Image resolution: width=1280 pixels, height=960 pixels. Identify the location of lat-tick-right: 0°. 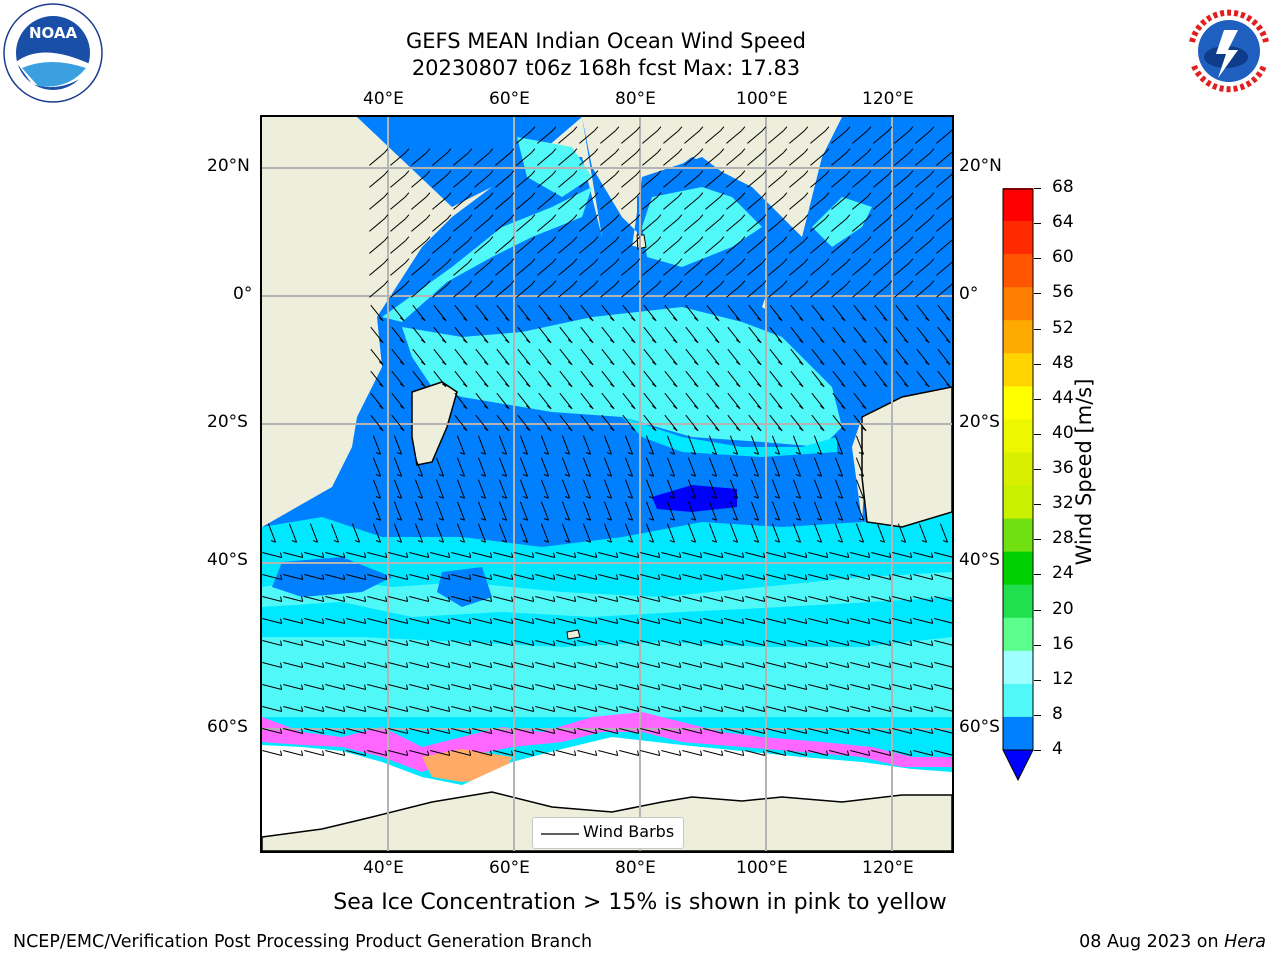
(969, 294).